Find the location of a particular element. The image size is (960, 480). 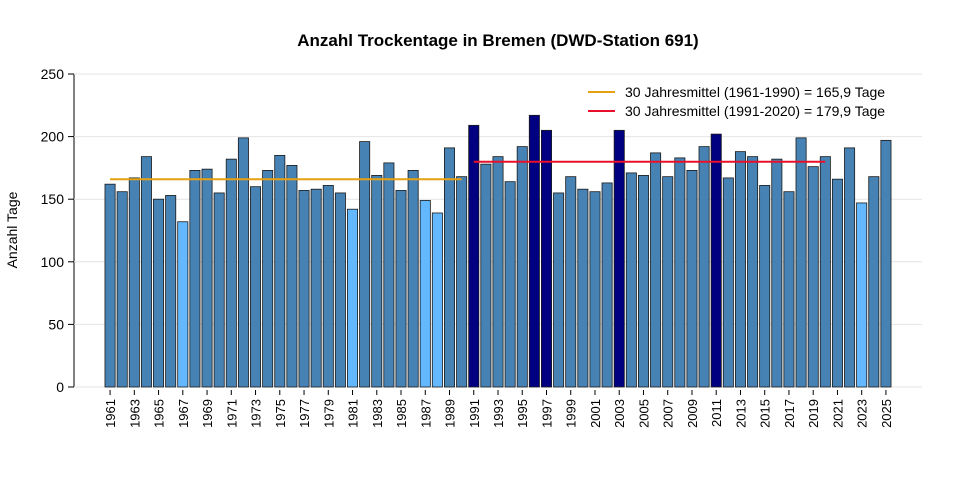

x-tick-label: 1965 is located at coordinates (159, 413).